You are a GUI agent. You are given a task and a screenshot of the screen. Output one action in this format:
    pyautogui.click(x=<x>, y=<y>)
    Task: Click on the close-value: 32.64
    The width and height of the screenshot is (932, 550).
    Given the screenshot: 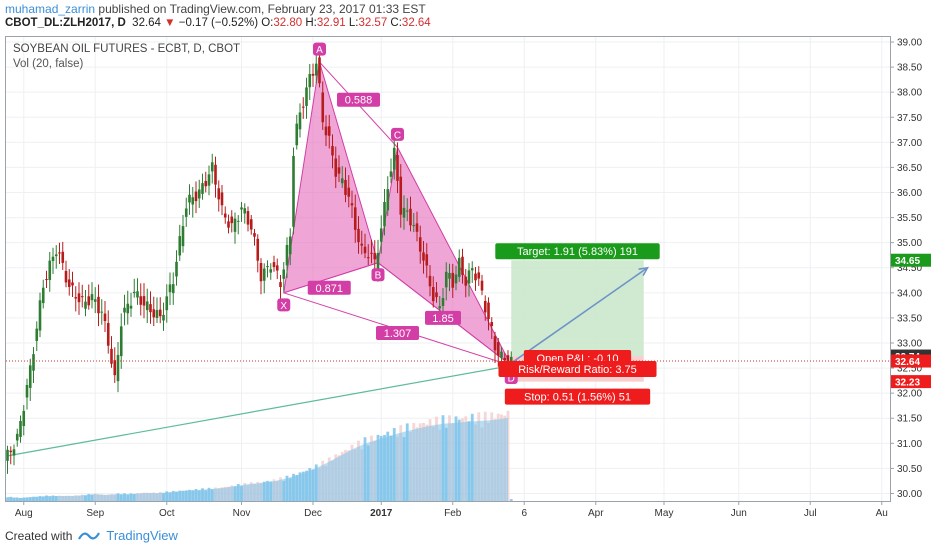 What is the action you would take?
    pyautogui.click(x=416, y=23)
    